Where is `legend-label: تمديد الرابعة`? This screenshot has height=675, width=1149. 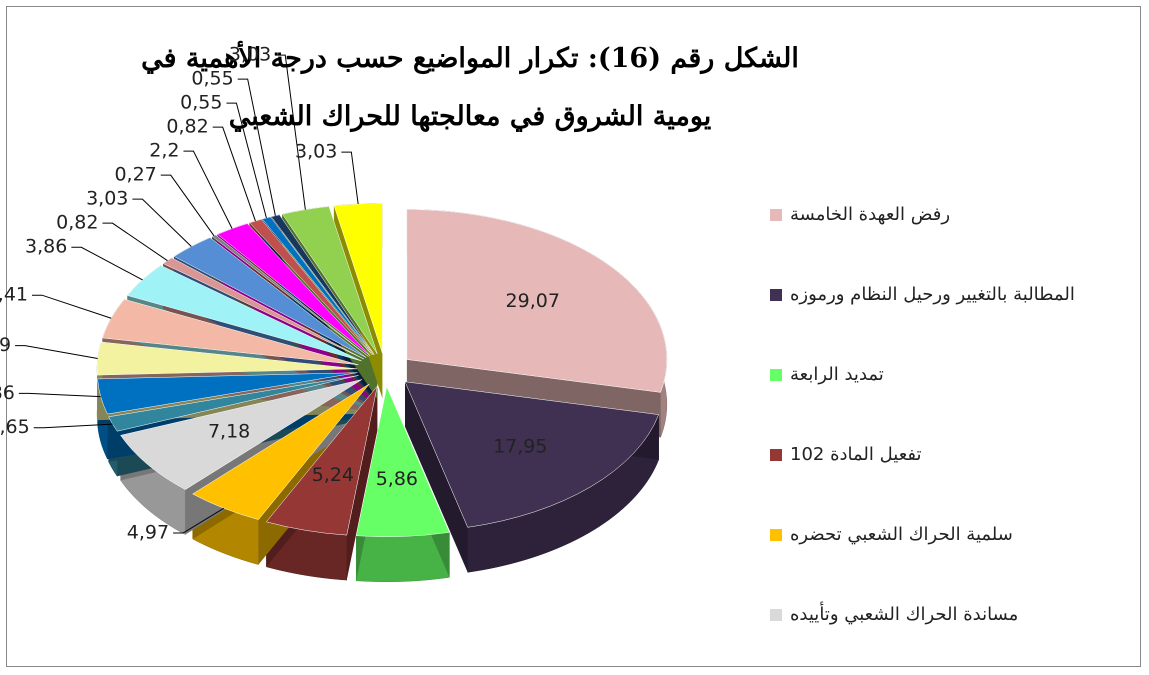
legend-label: تمديد الرابعة is located at coordinates (837, 374).